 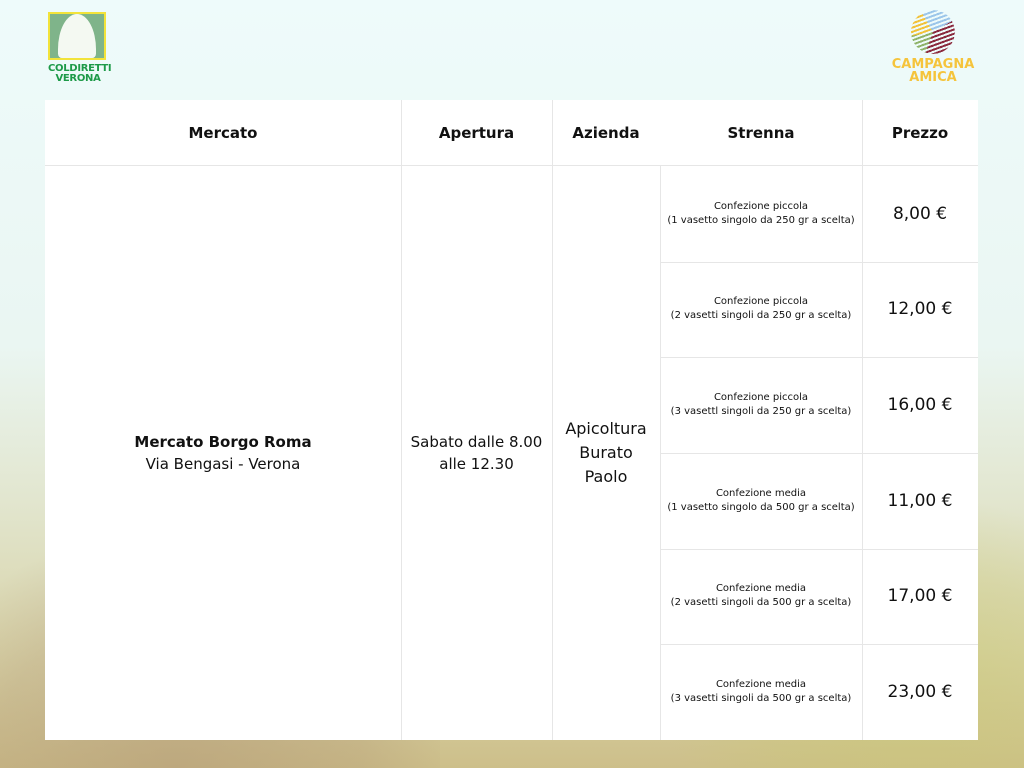 I want to click on coldiretti-logo: COLDIRETTI VERONA, so click(x=80, y=48).